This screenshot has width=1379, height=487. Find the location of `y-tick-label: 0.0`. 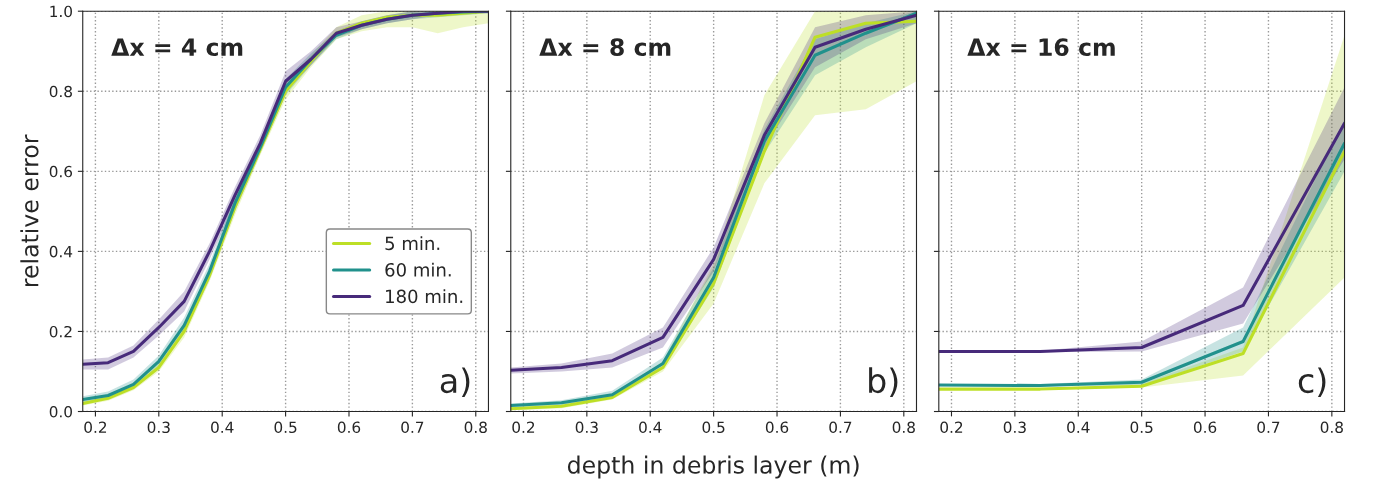

y-tick-label: 0.0 is located at coordinates (60, 411).